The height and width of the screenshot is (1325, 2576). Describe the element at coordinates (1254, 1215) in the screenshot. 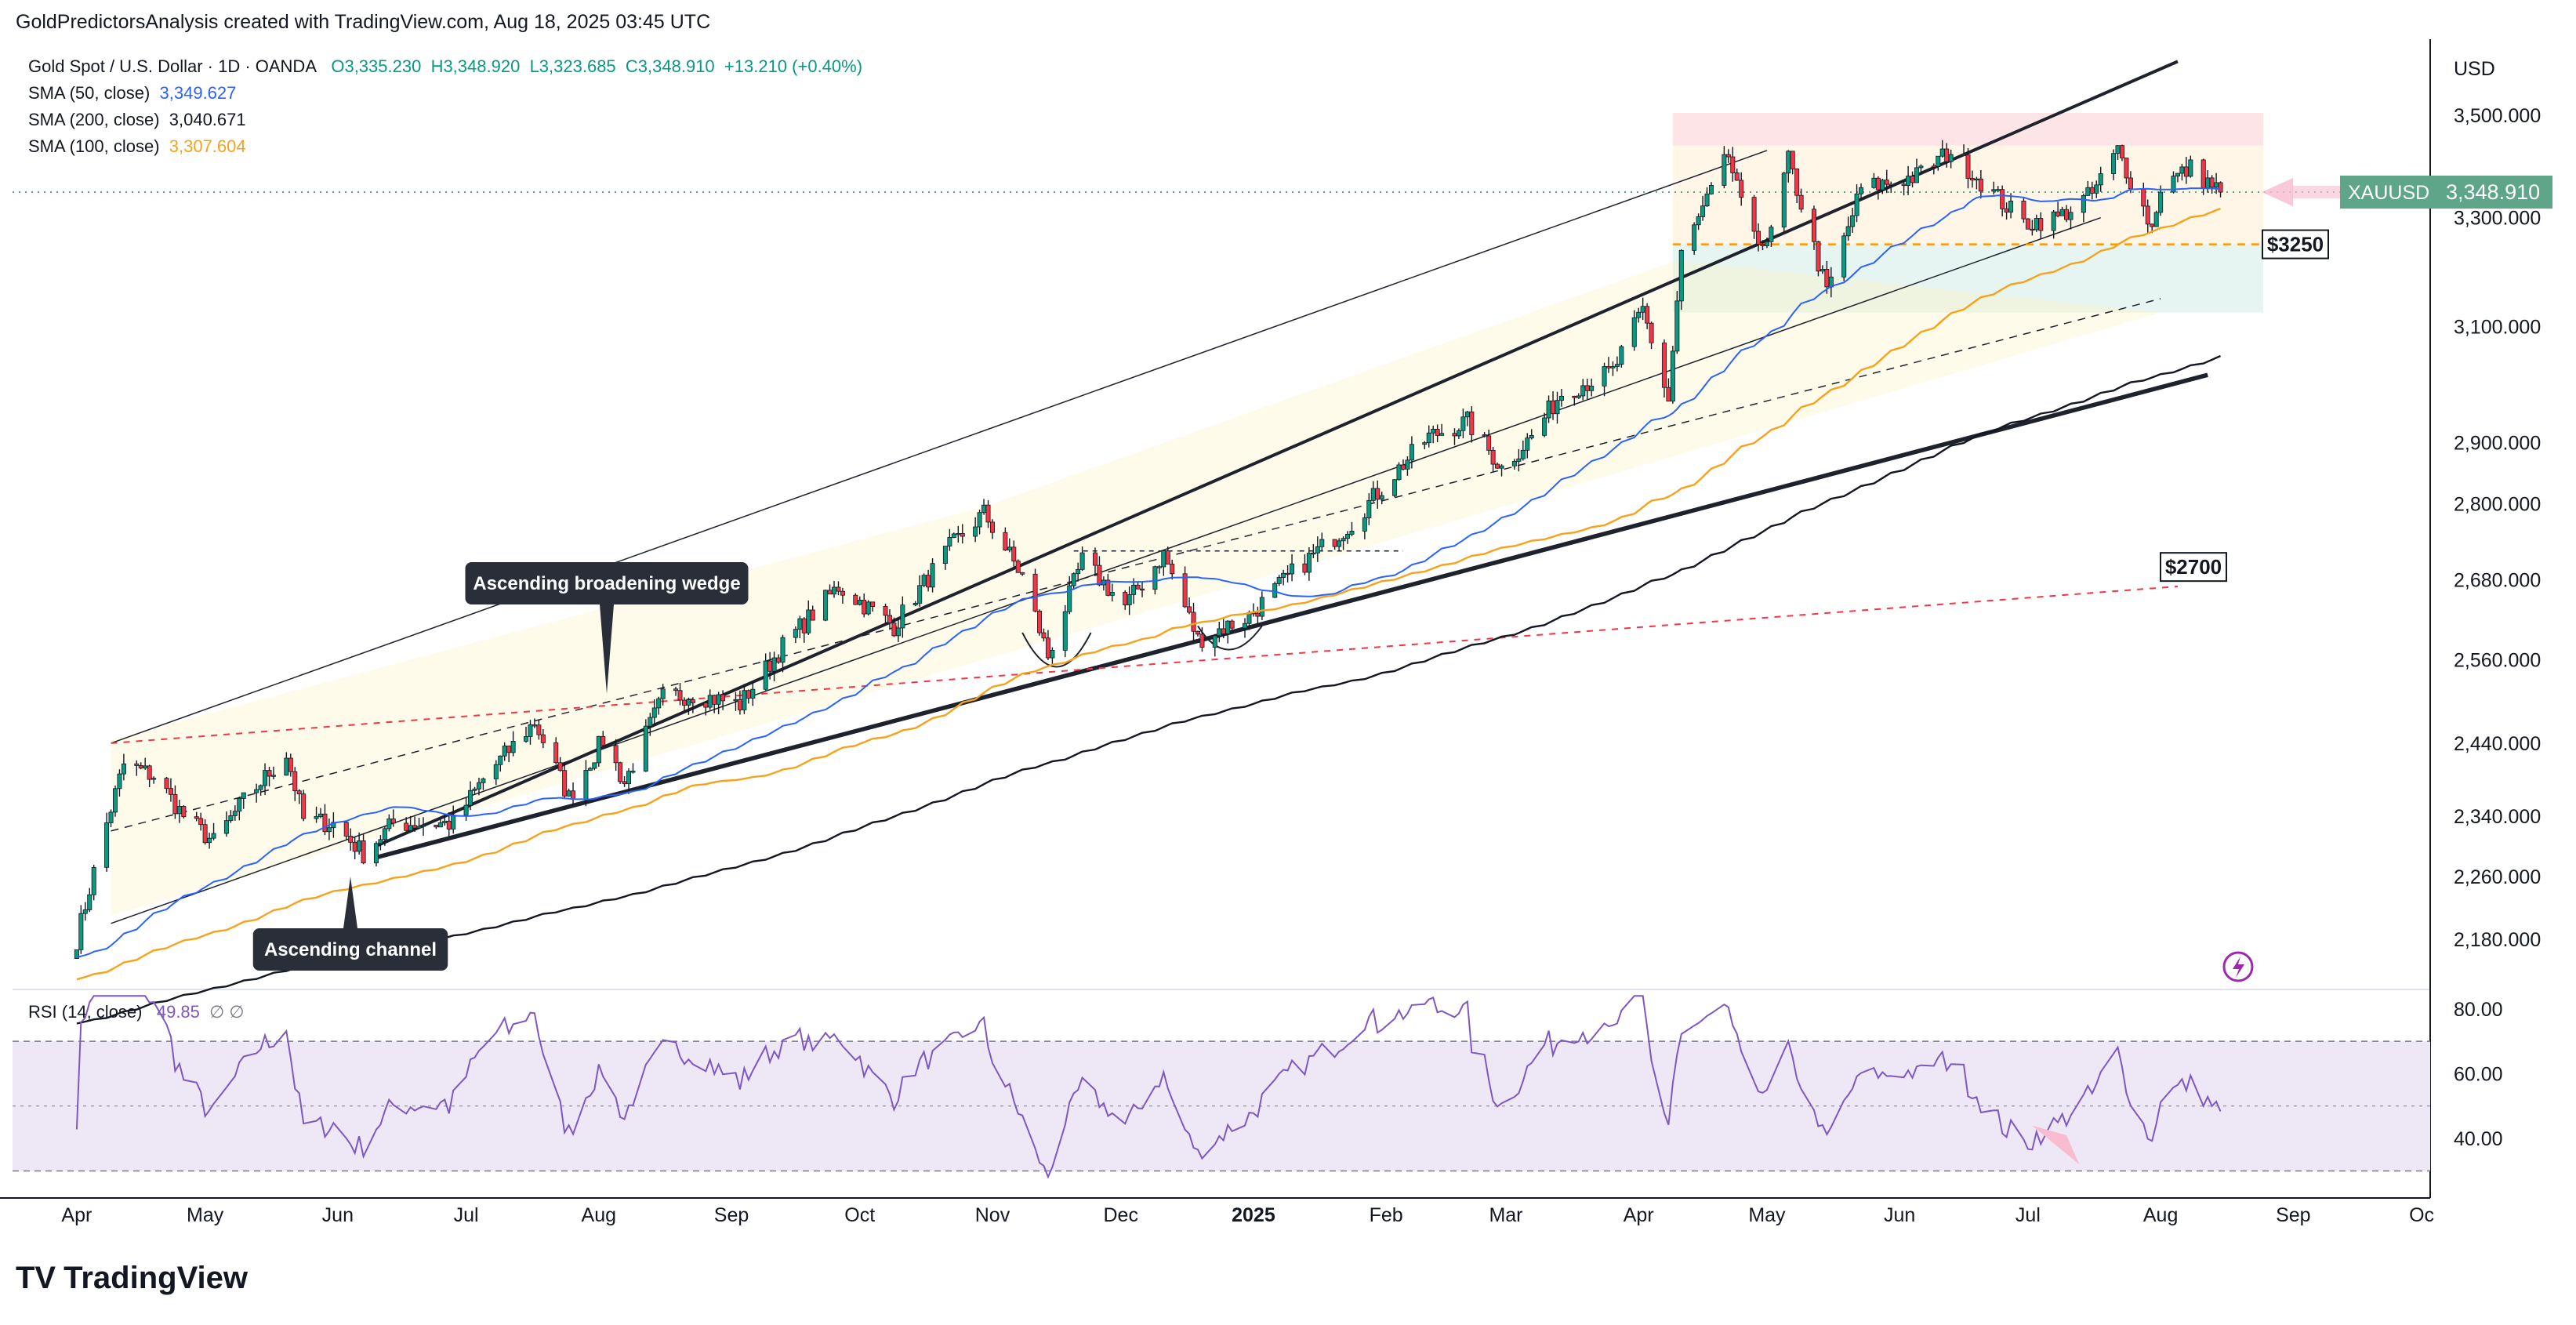

I see `x-tick-label: 2025` at that location.